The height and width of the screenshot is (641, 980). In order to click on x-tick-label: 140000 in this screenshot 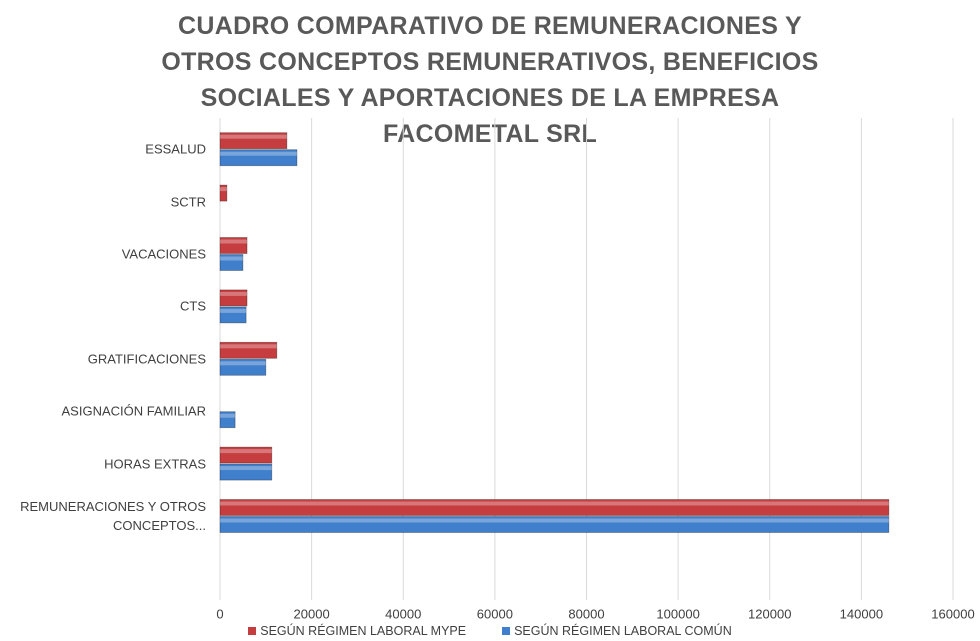, I will do `click(861, 613)`.